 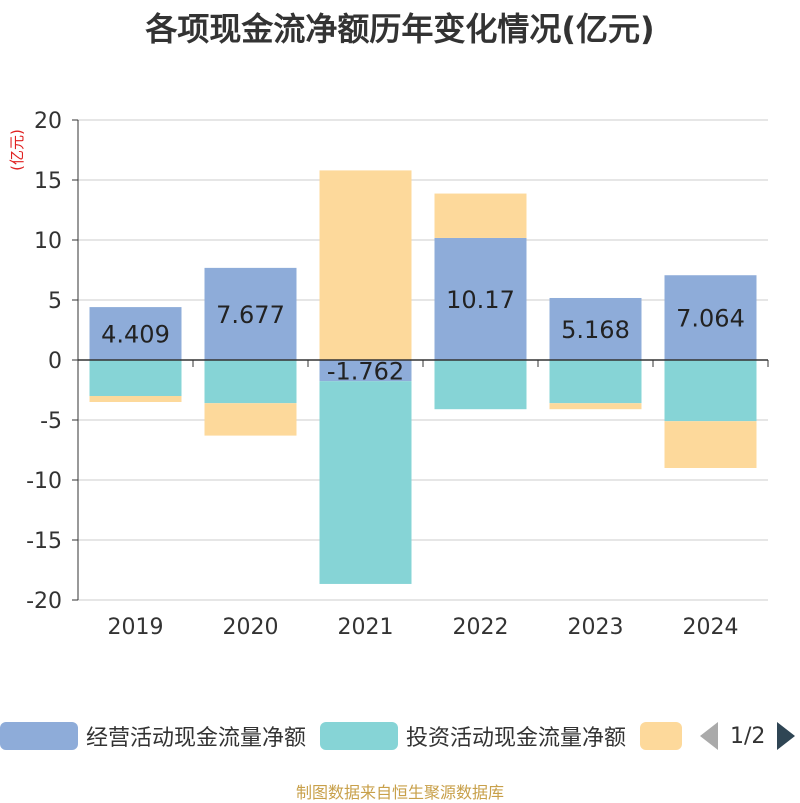 I want to click on data-source-note: 制图数据来自恒生聚源数据库, so click(x=399, y=792).